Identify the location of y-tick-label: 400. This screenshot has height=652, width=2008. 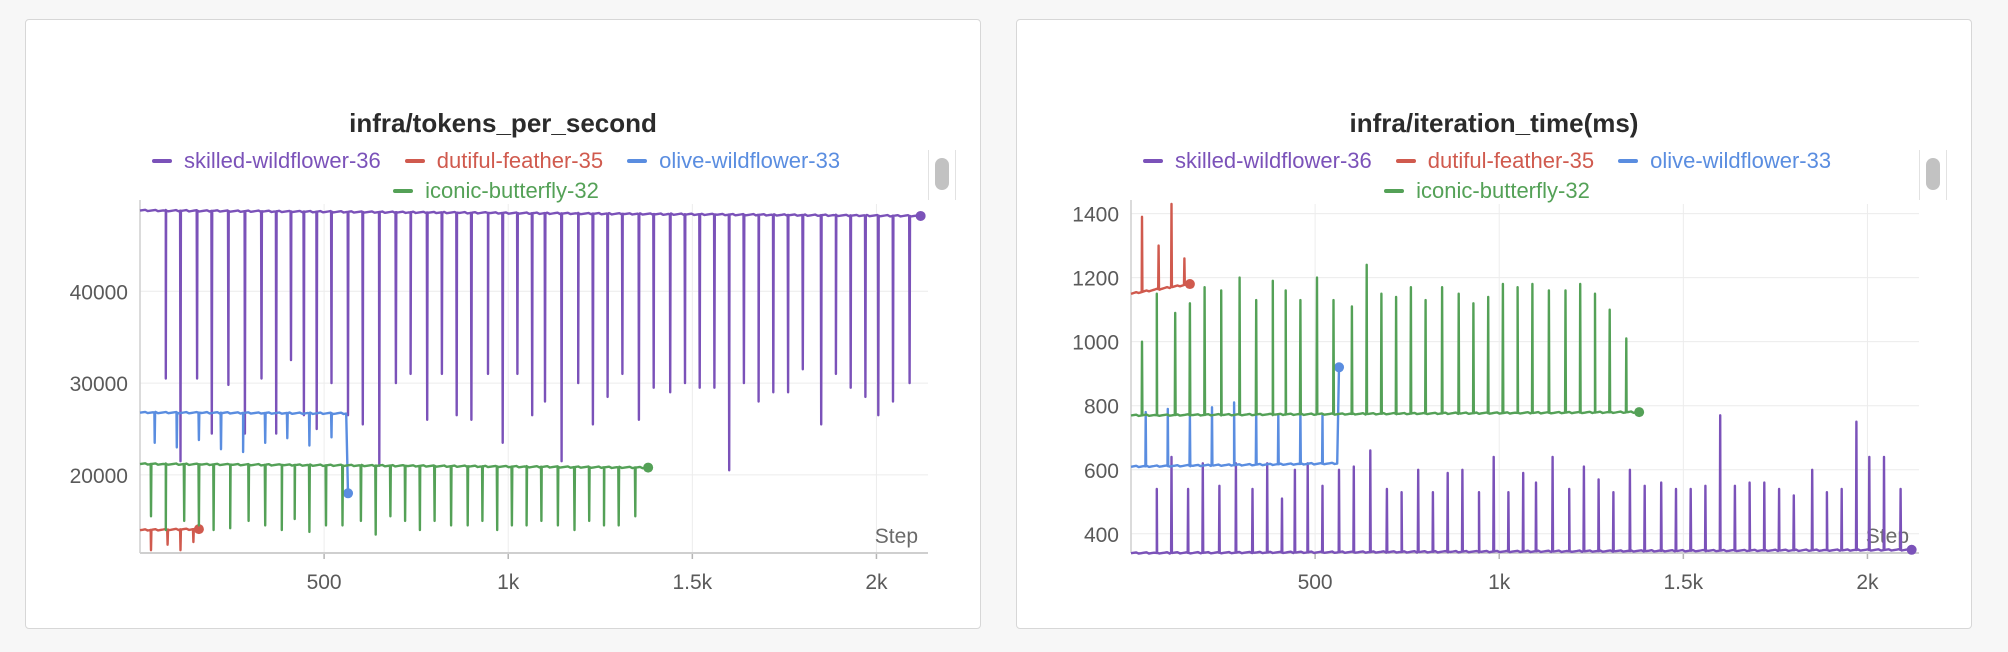
(1101, 535).